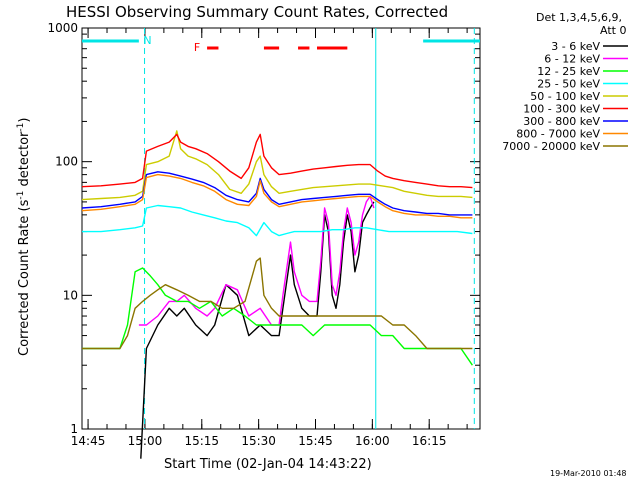 The height and width of the screenshot is (480, 640). What do you see at coordinates (558, 134) in the screenshot?
I see `legend-label: 800 - 7000 keV` at bounding box center [558, 134].